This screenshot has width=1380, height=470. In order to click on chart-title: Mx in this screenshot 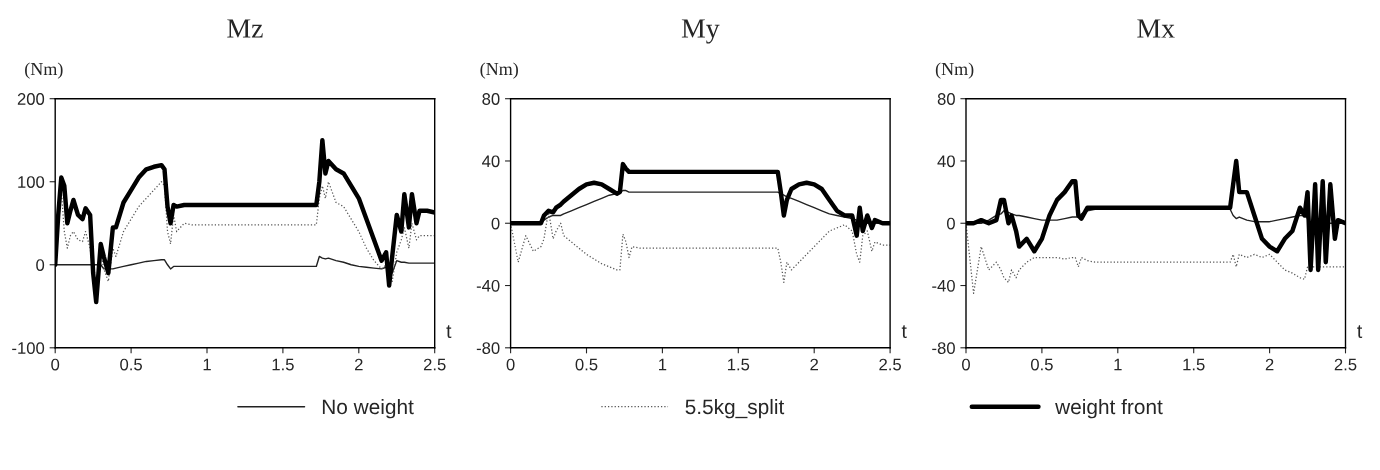, I will do `click(1156, 28)`.